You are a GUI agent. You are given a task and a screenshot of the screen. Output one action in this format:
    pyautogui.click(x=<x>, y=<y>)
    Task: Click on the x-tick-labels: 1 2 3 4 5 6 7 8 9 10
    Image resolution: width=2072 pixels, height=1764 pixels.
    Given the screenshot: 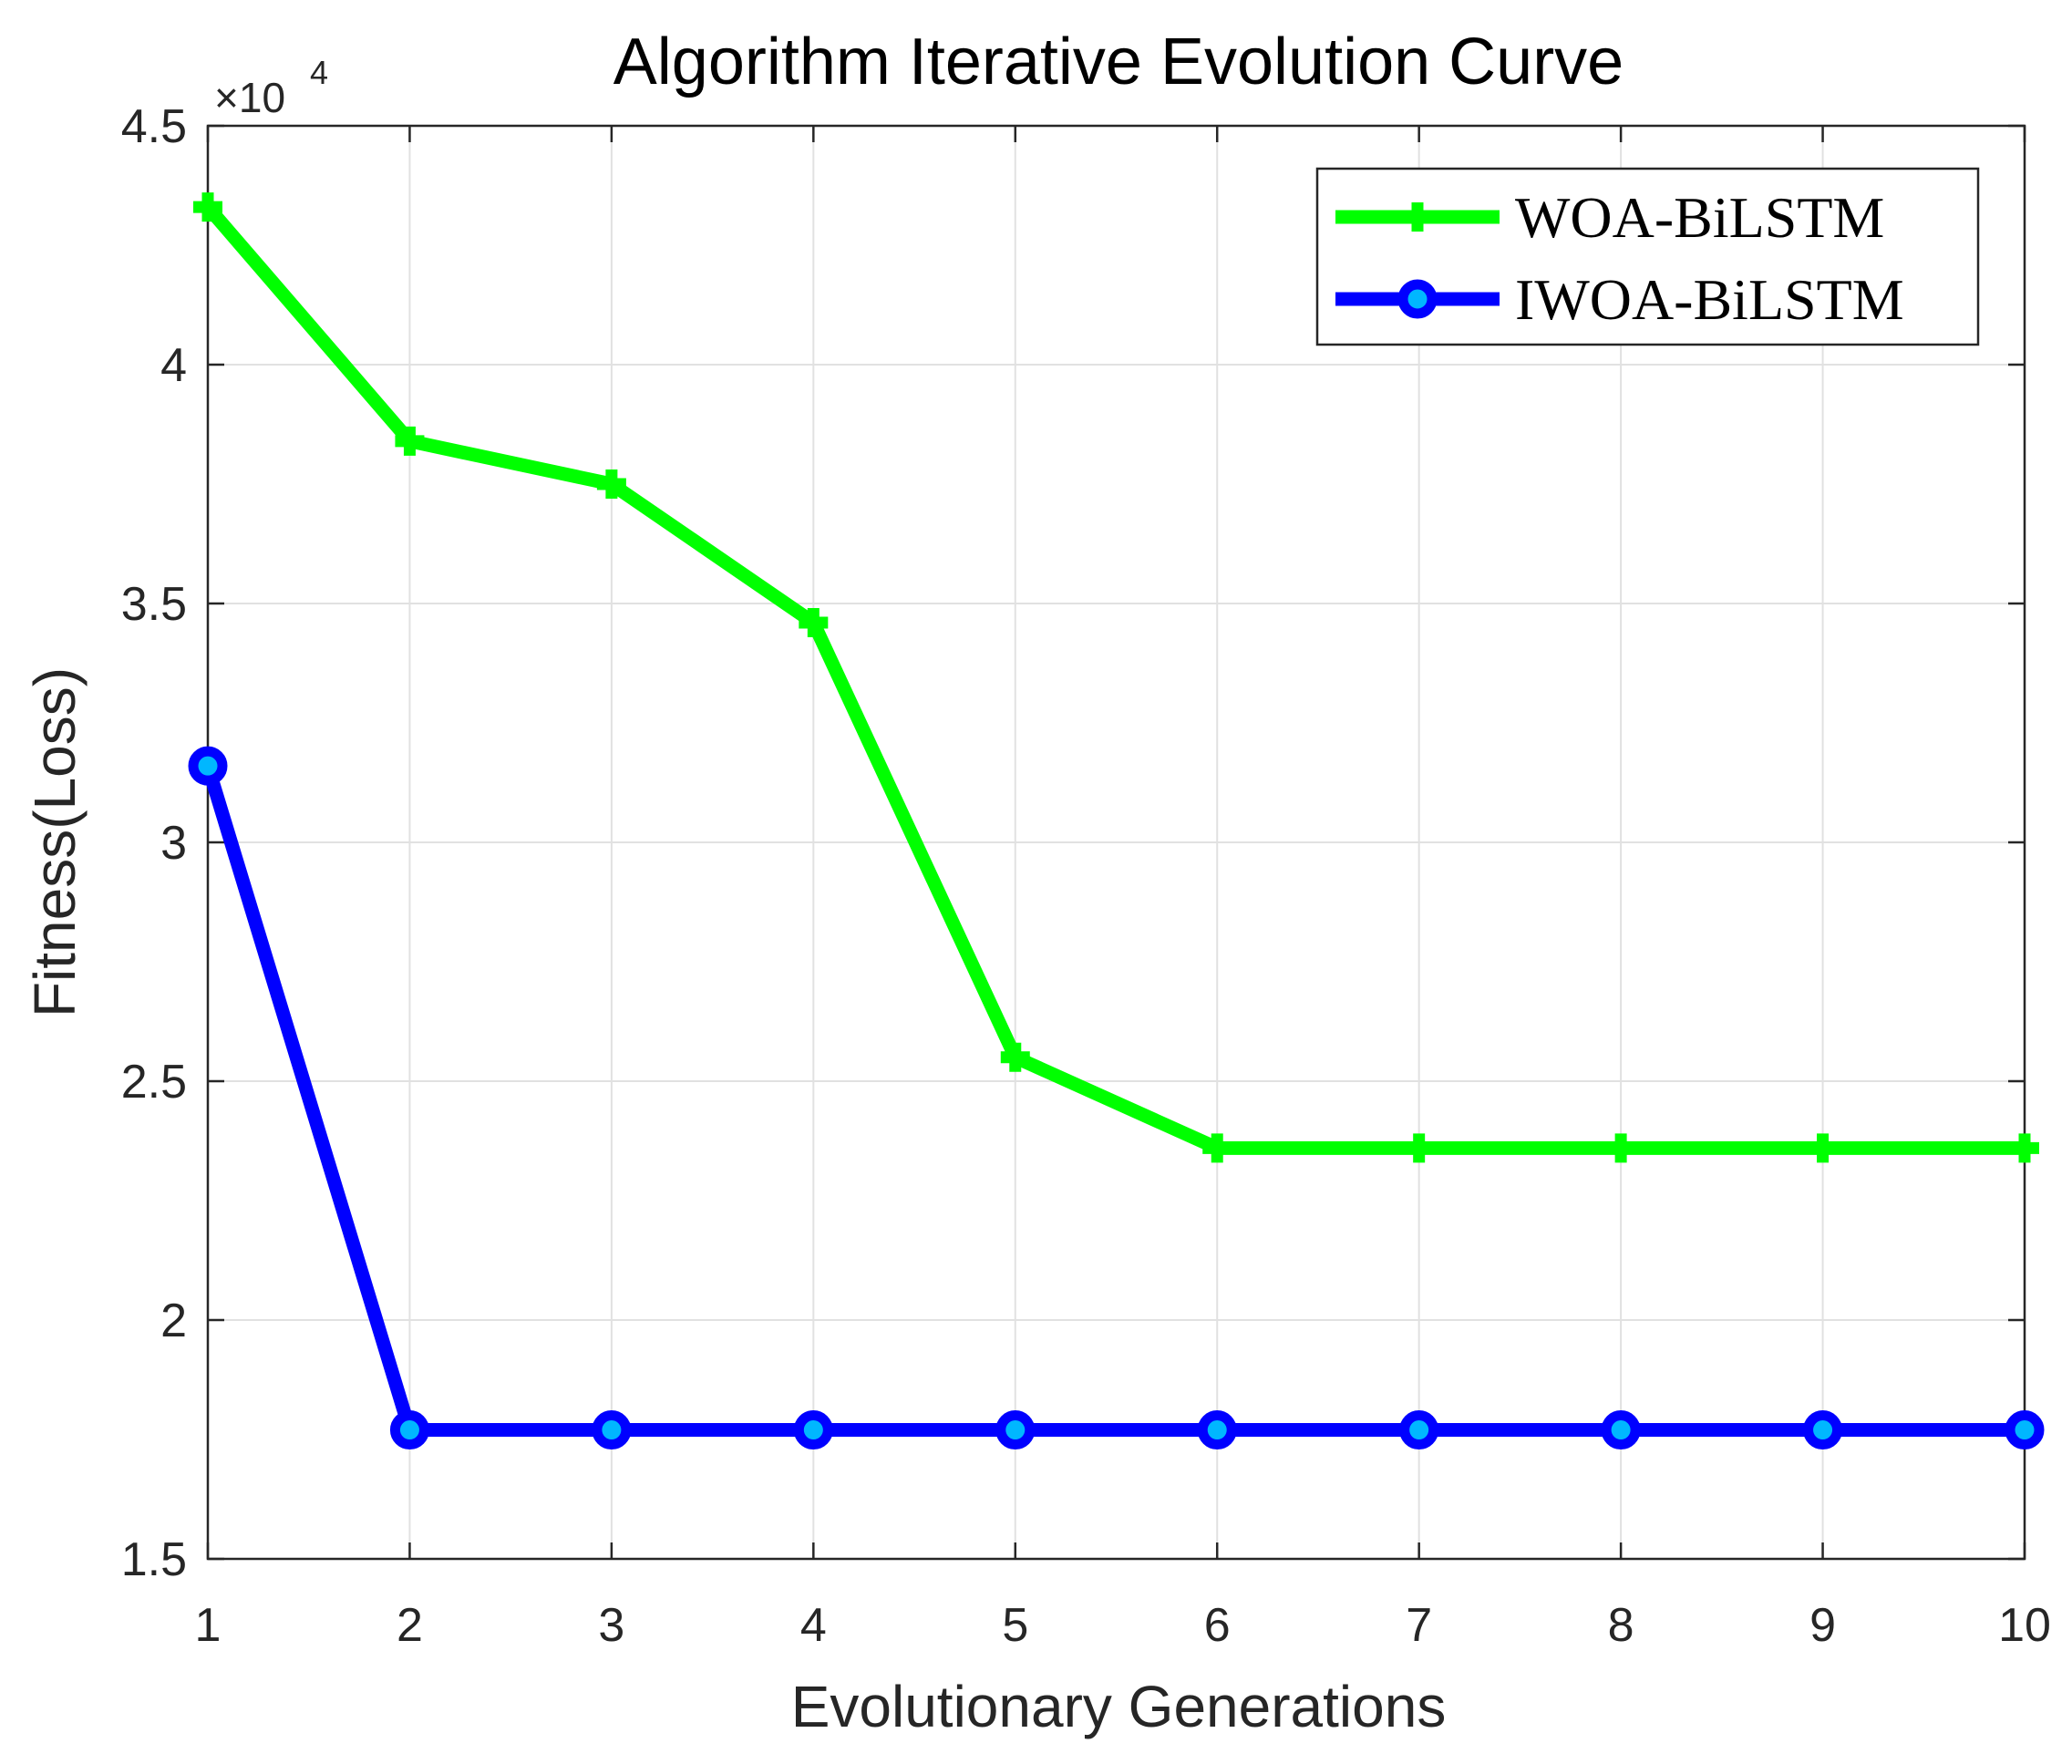 What is the action you would take?
    pyautogui.click(x=1123, y=1625)
    